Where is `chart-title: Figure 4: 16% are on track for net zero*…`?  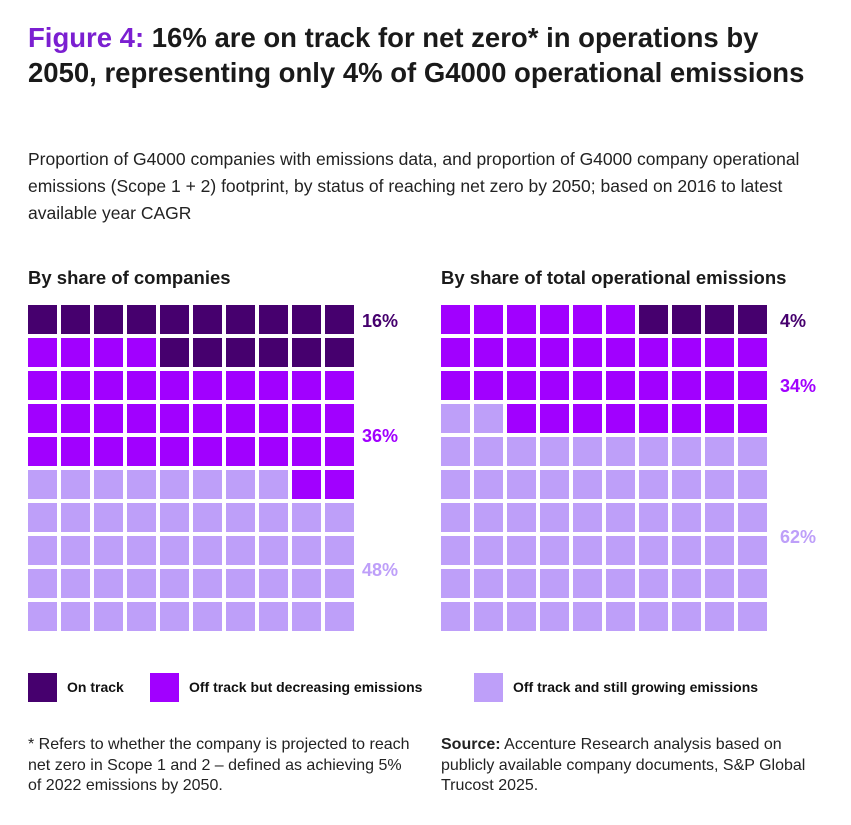 chart-title: Figure 4: 16% are on track for net zero*… is located at coordinates (418, 55).